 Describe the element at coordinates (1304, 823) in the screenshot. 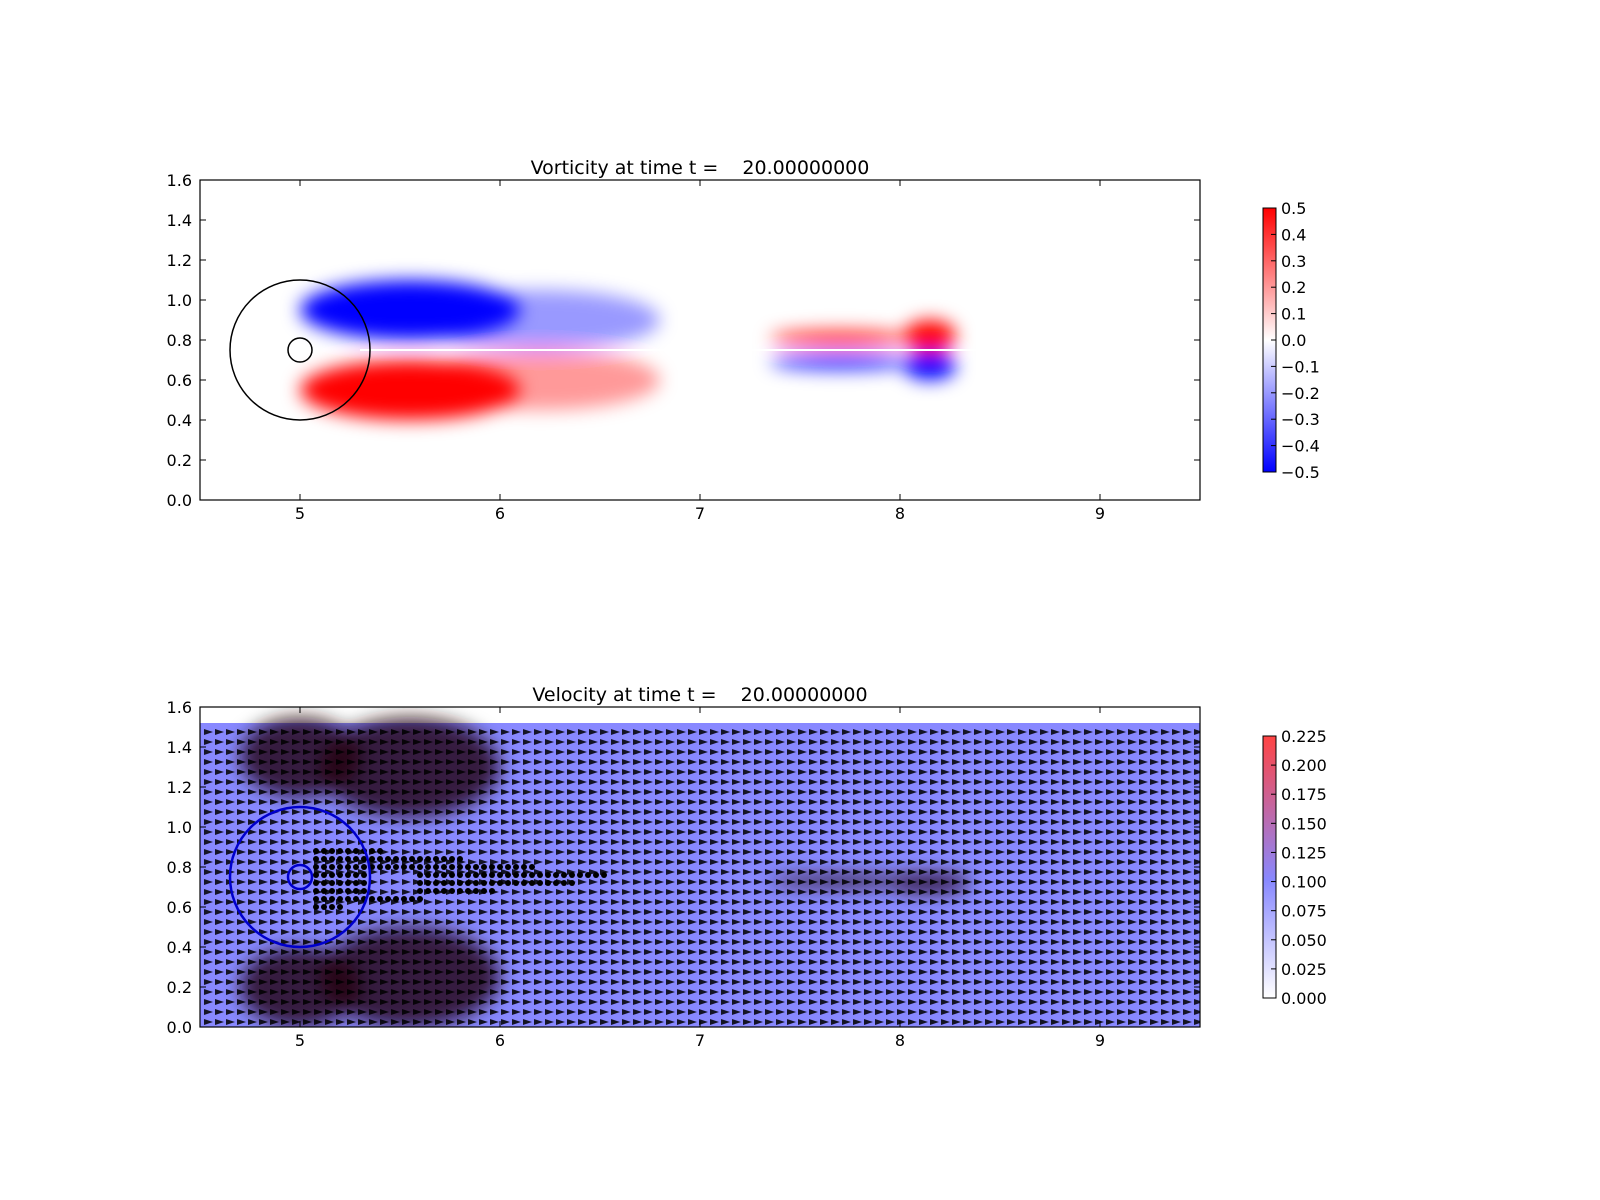

I see `colorbar-tick-label: 0.150` at that location.